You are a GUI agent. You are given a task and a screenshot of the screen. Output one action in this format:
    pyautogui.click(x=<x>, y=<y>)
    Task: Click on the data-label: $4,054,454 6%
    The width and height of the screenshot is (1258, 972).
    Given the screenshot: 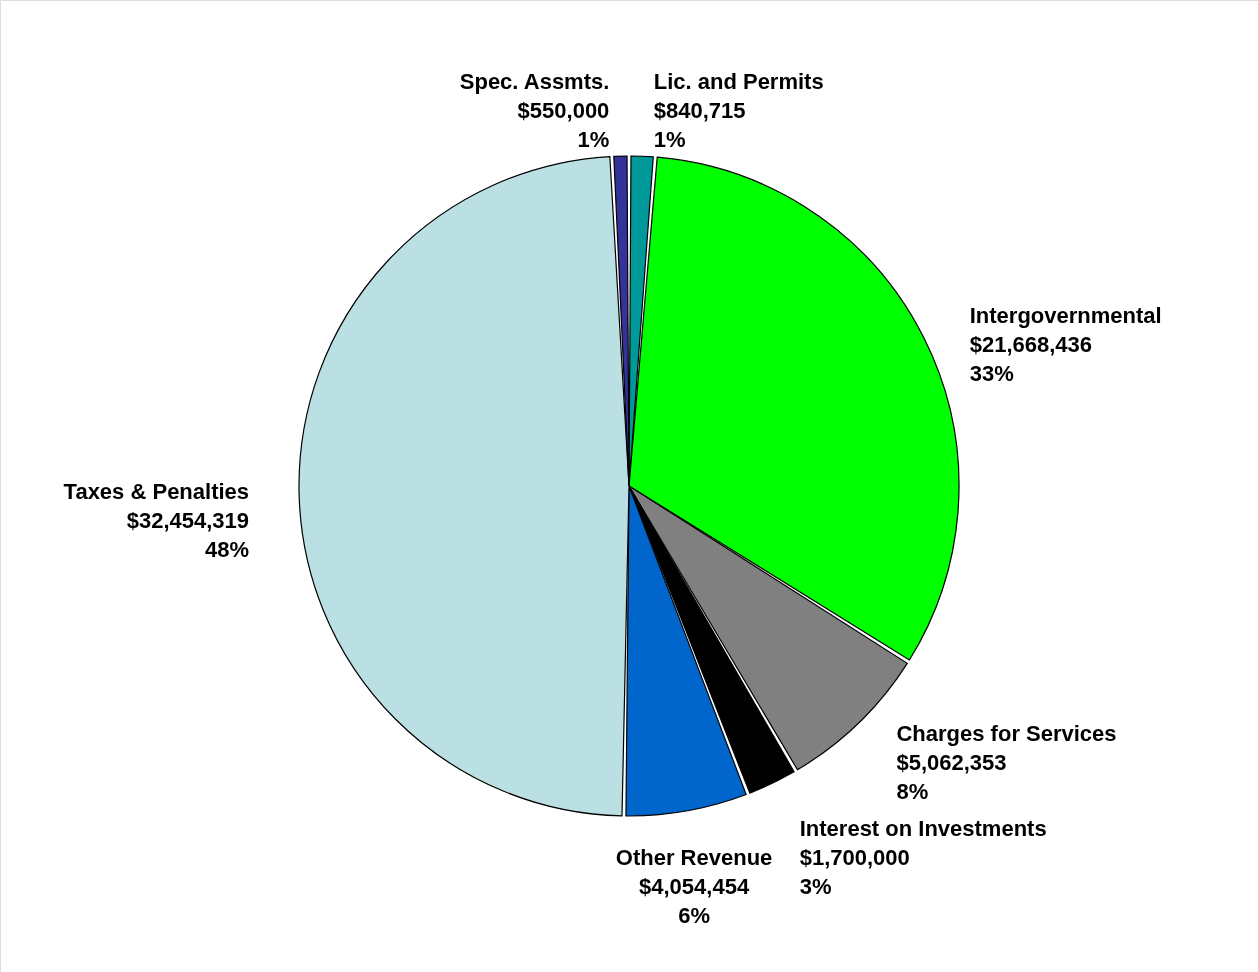 What is the action you would take?
    pyautogui.click(x=694, y=900)
    